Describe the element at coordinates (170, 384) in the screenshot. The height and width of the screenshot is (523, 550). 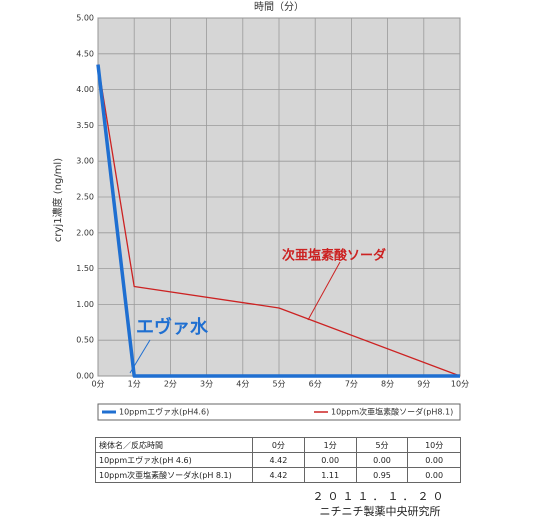
I see `x-tick-label: 2分` at that location.